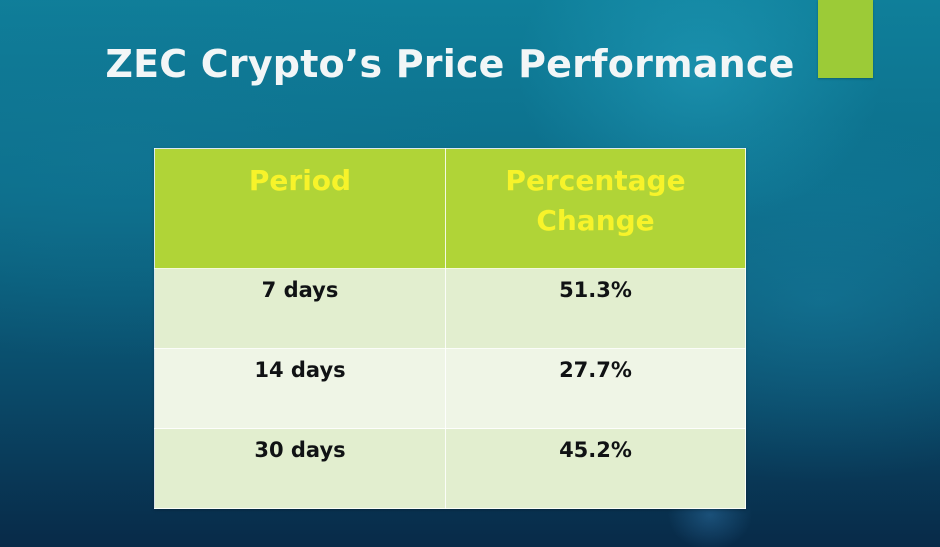 This screenshot has width=940, height=547. What do you see at coordinates (595, 388) in the screenshot?
I see `cell-percentage: 27.7%` at bounding box center [595, 388].